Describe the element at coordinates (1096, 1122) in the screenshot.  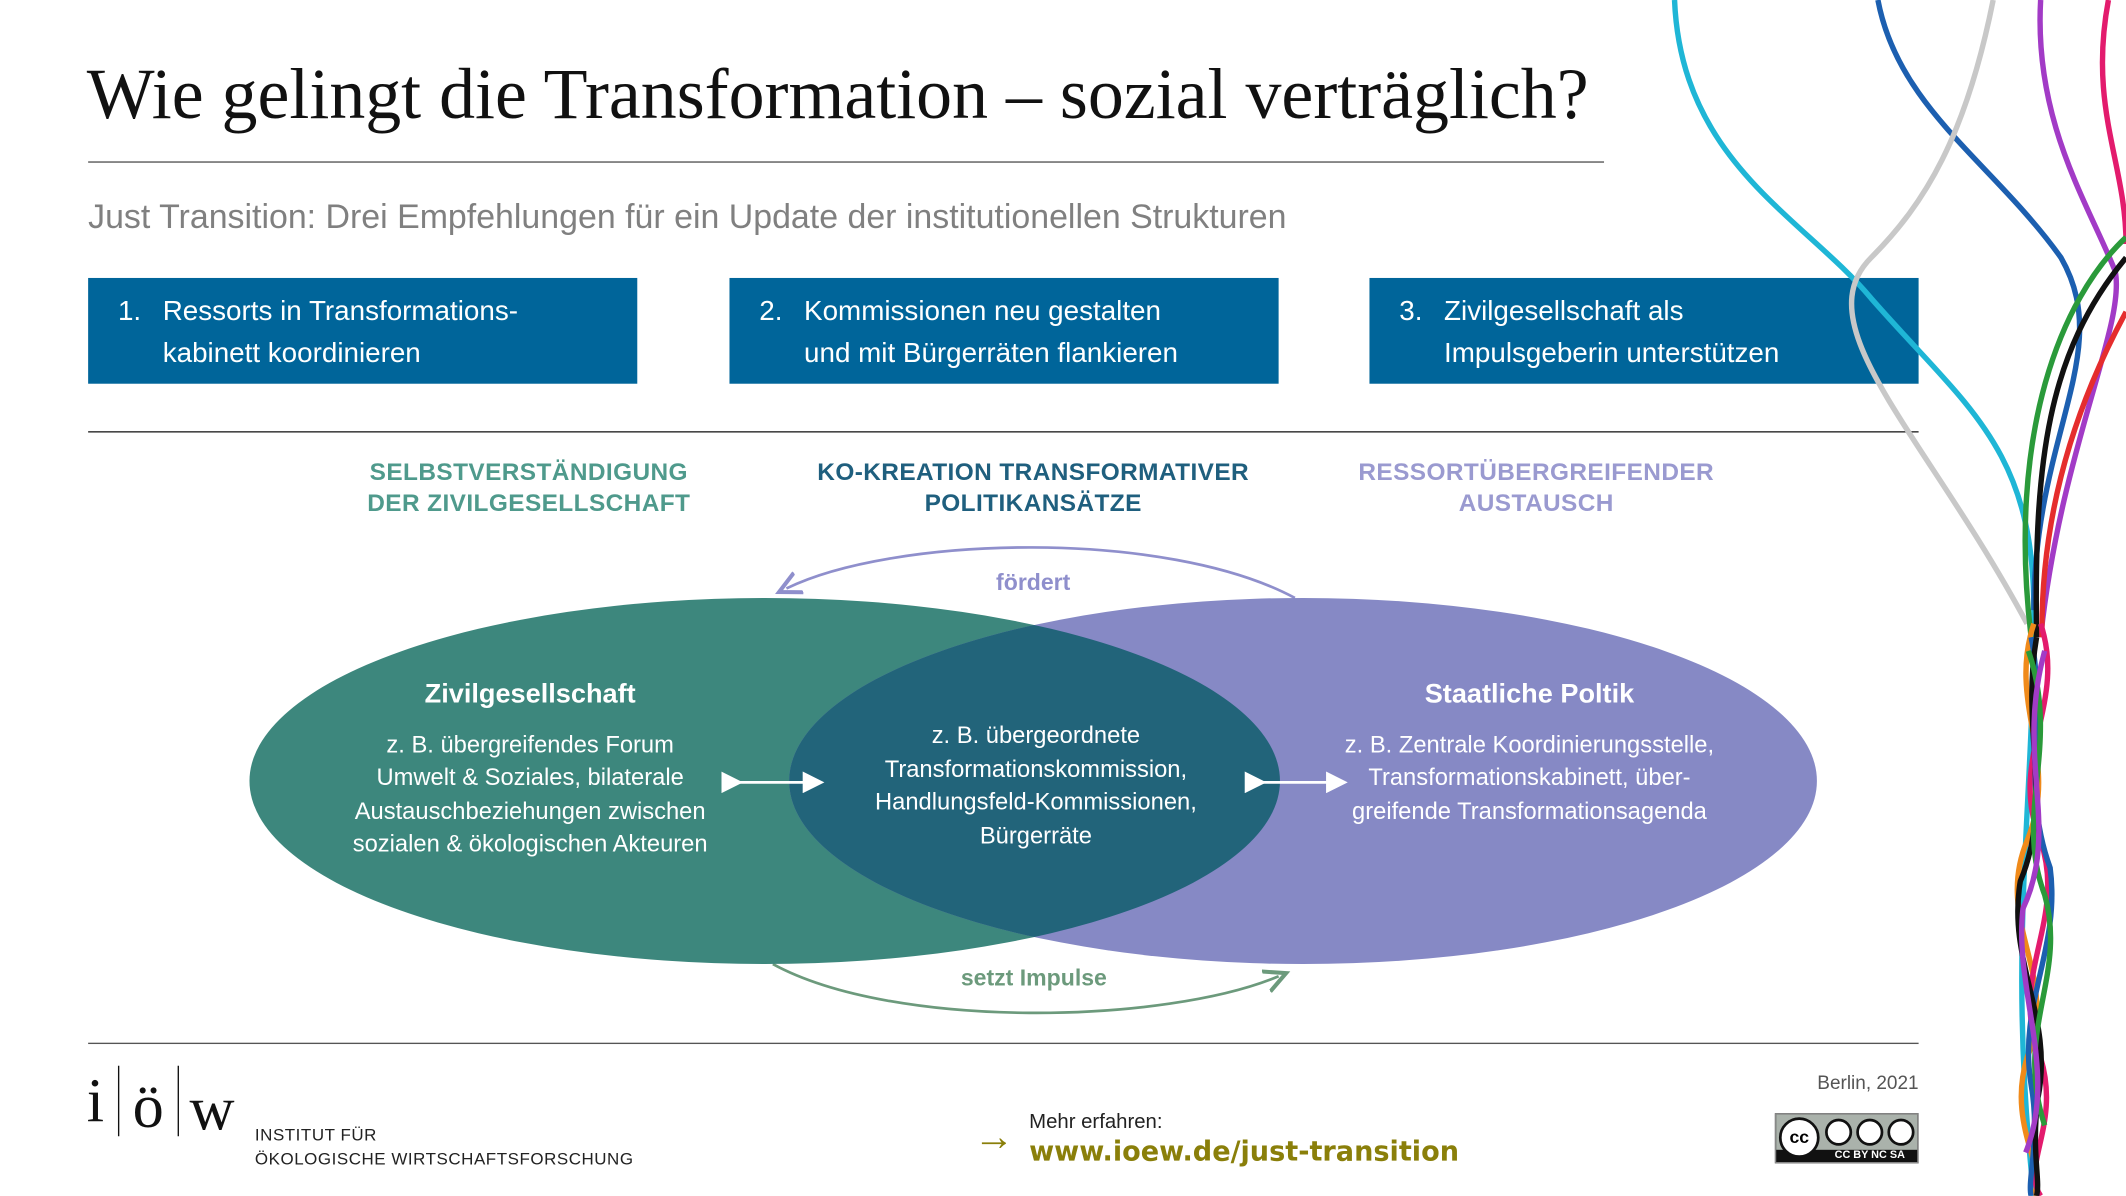
I see `more-label: Mehr erfahren:` at that location.